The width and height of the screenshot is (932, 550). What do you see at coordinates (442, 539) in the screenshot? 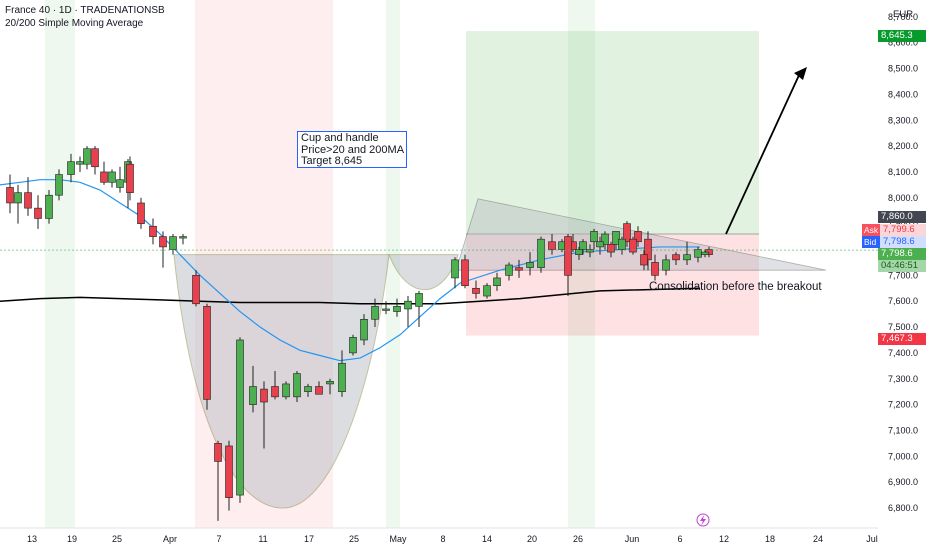
I see `x-tick-label: 8` at bounding box center [442, 539].